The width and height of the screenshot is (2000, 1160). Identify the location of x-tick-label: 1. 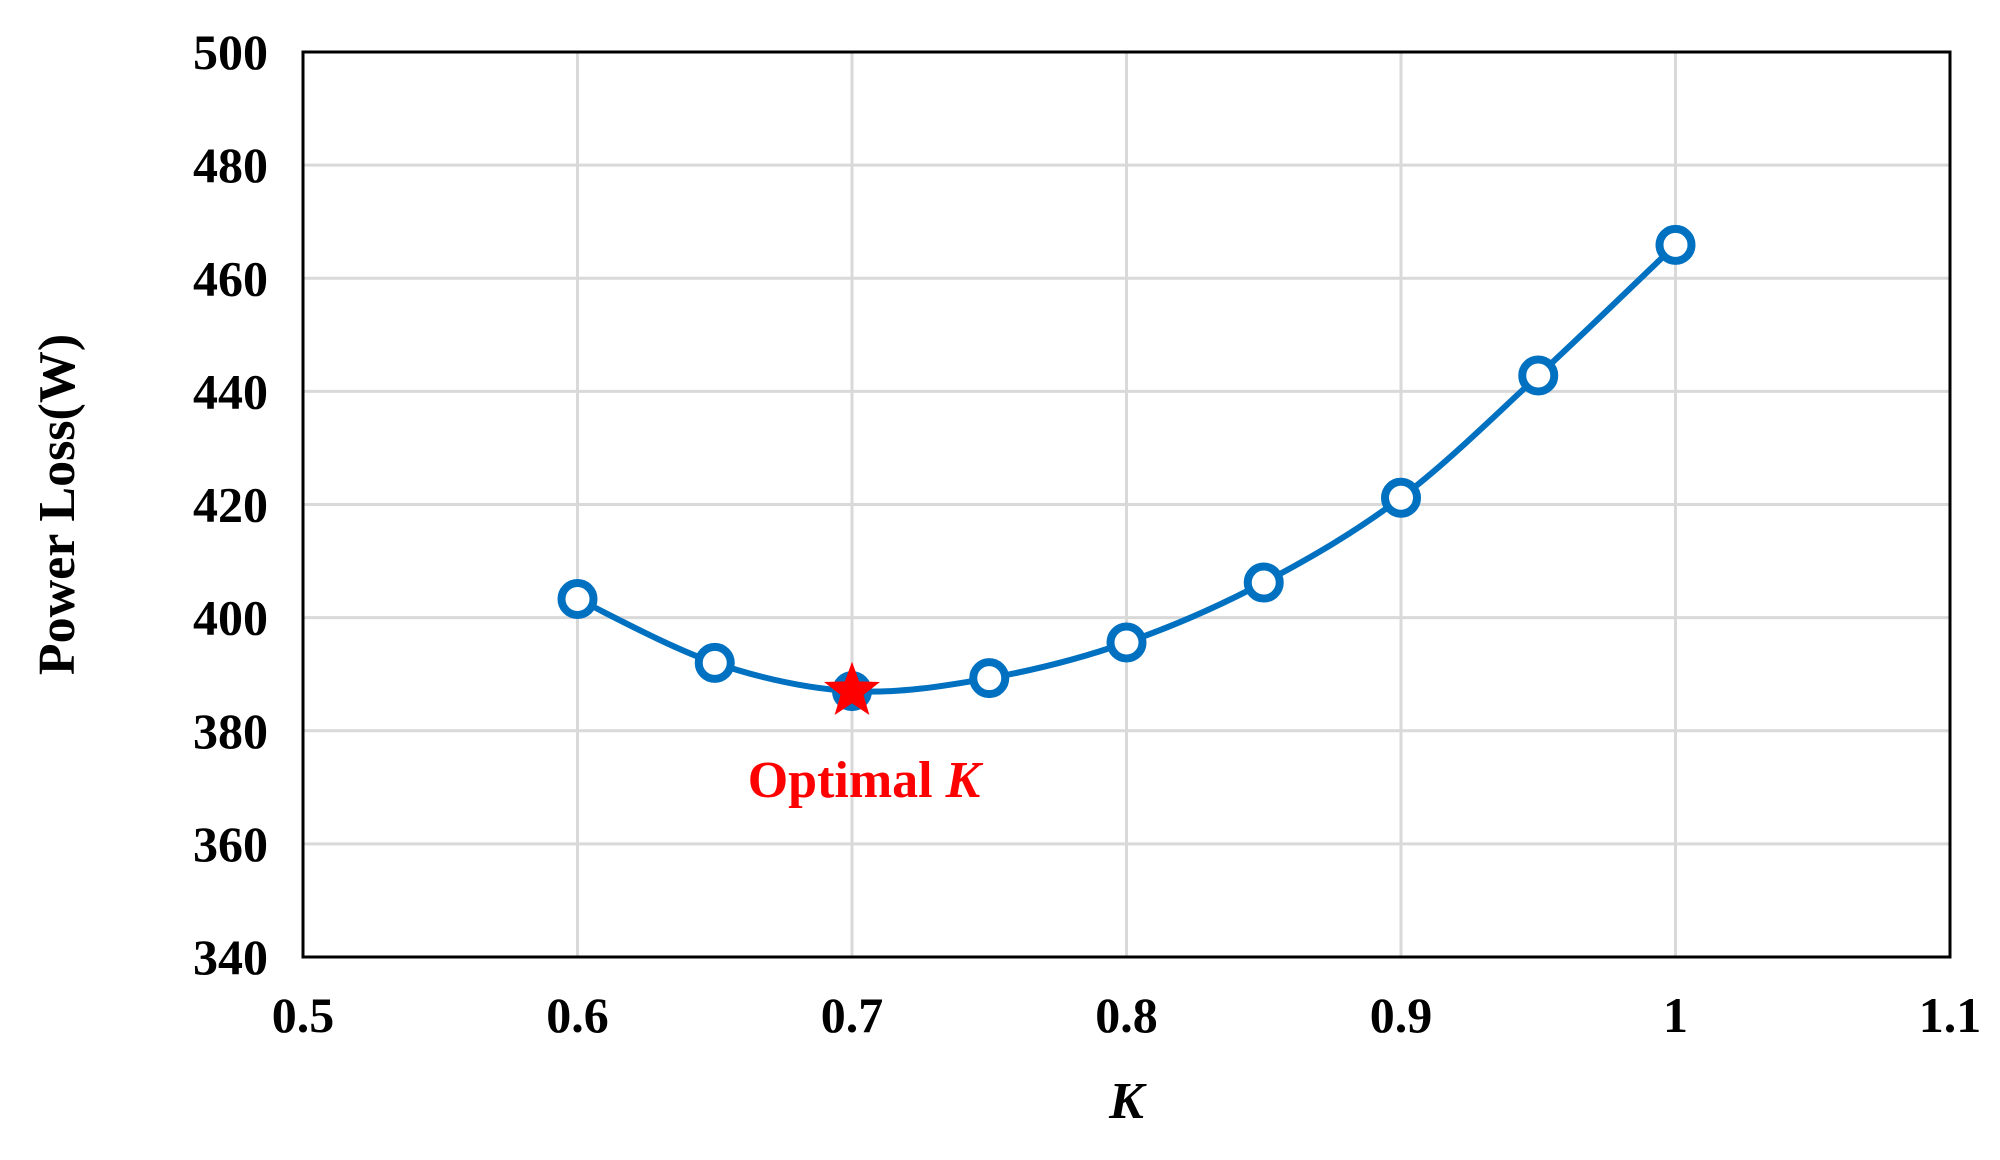
(1675, 1015).